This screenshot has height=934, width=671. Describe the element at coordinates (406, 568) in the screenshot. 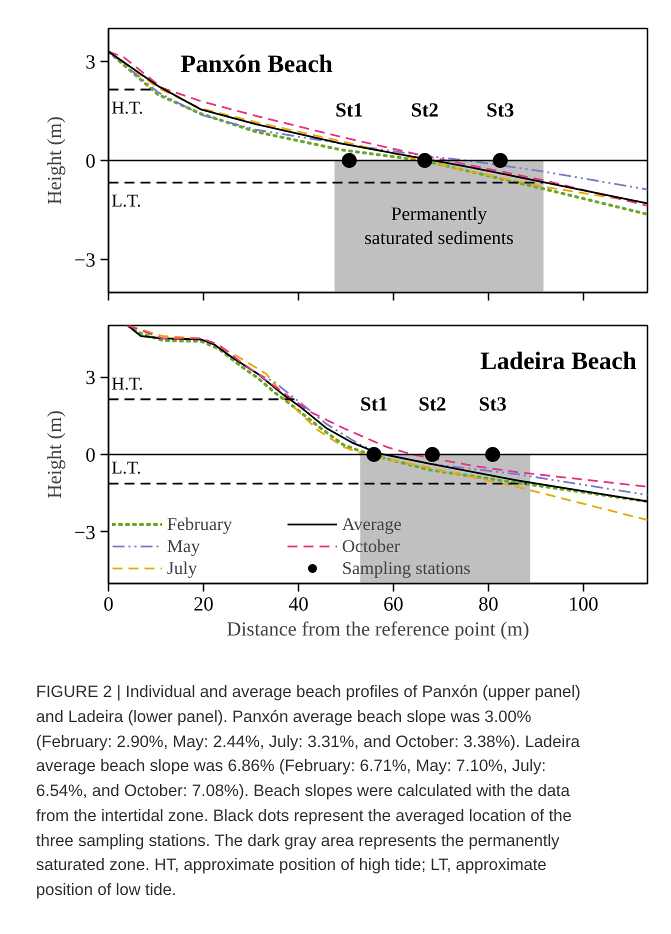

I see `legend-label: Sampling stations` at that location.